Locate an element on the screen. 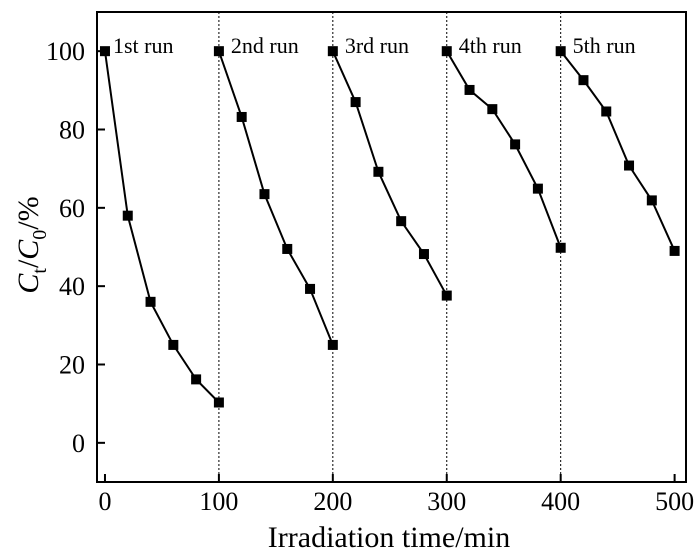 This screenshot has width=700, height=560. y-tick-label-4: 80 is located at coordinates (72, 130).